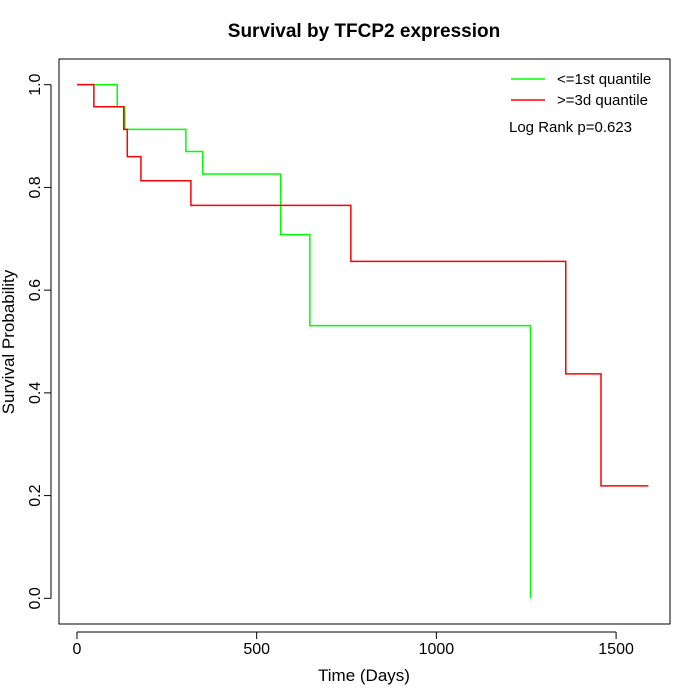 The image size is (700, 700). What do you see at coordinates (602, 100) in the screenshot?
I see `legend-label: >=3d quantile` at bounding box center [602, 100].